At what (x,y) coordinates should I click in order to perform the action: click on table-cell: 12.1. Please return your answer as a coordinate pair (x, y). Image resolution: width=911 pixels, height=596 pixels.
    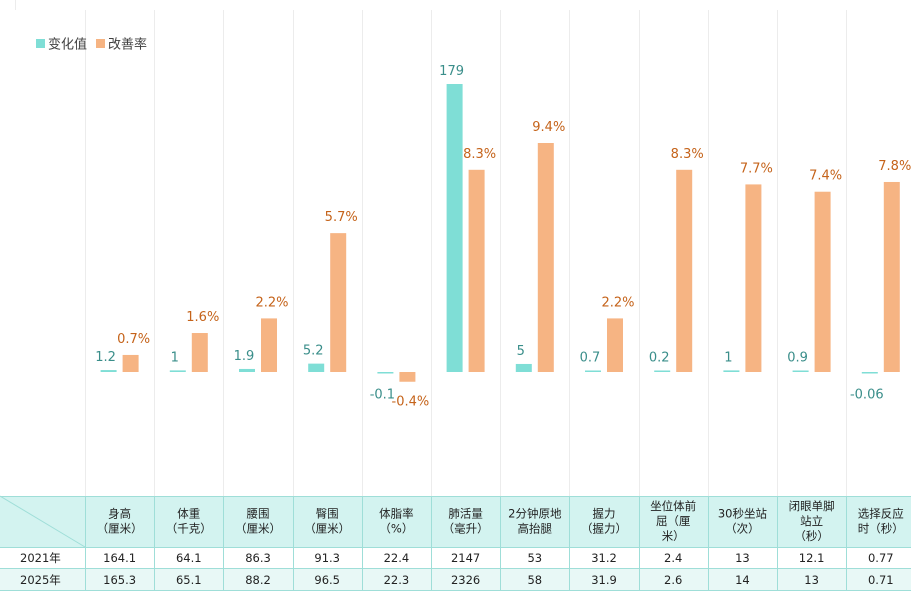
    Looking at the image, I should click on (812, 558).